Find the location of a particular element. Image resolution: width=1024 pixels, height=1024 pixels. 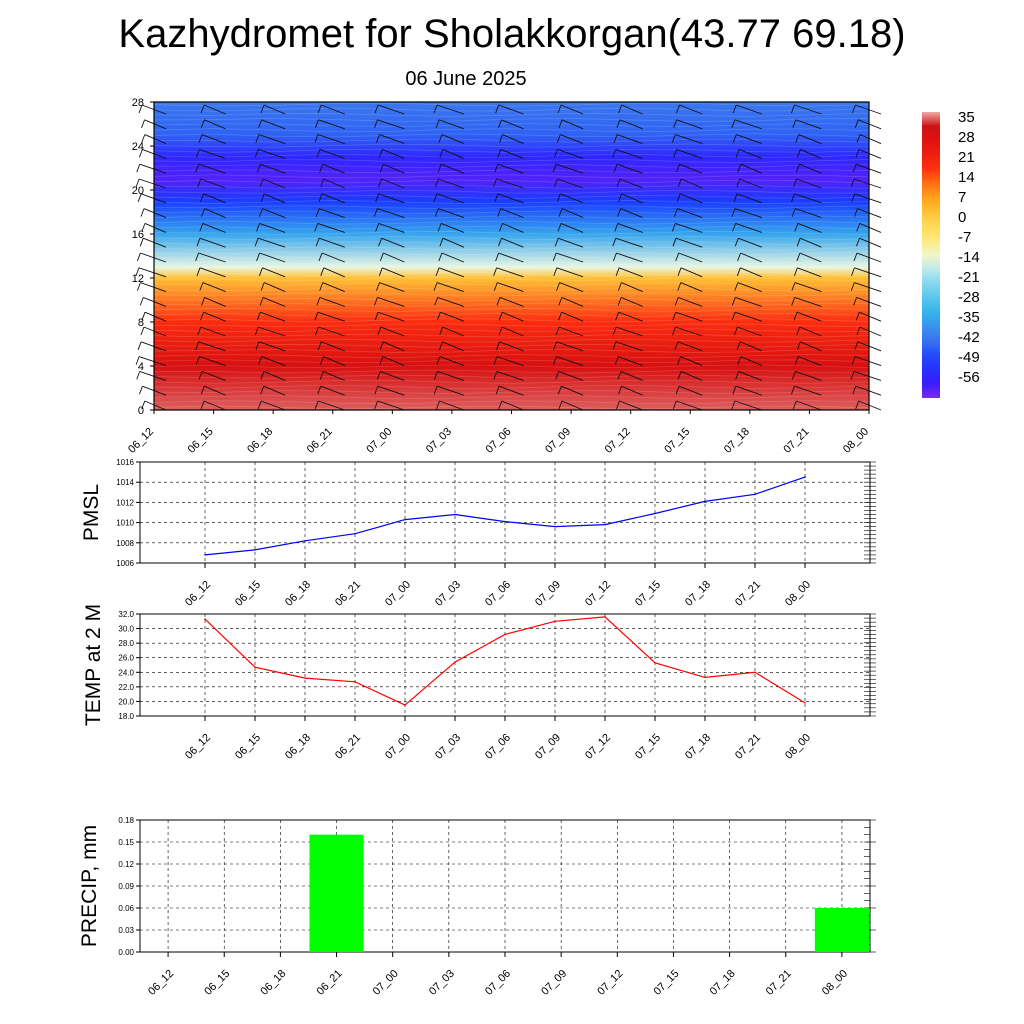

temp-xtick-label: 06_12 is located at coordinates (198, 747).